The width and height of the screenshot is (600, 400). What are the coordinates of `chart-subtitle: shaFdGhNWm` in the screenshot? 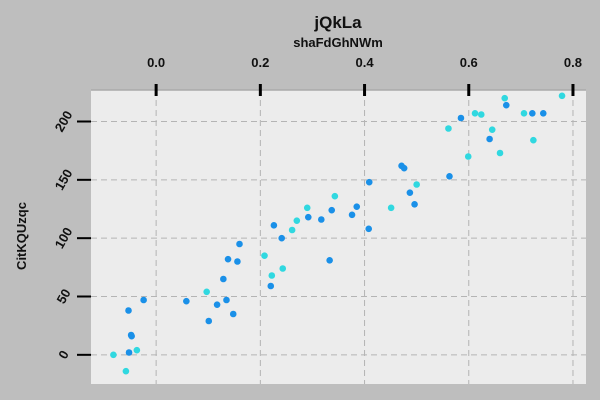 It's located at (338, 42).